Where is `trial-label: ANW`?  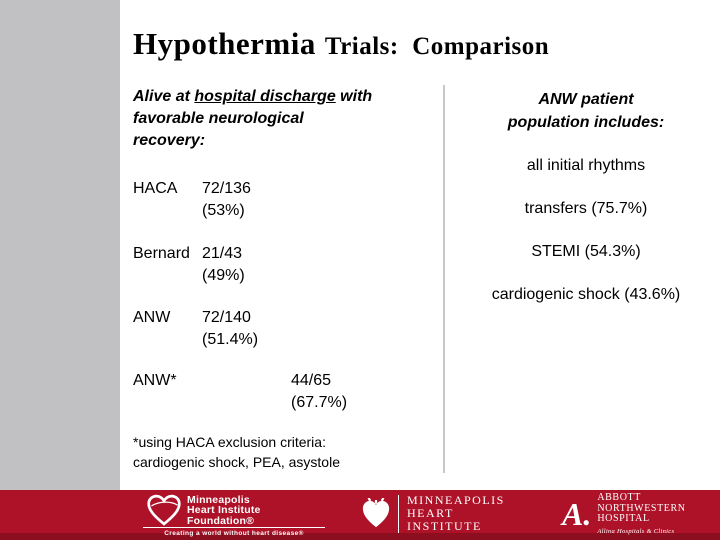
trial-label: ANW is located at coordinates (152, 317).